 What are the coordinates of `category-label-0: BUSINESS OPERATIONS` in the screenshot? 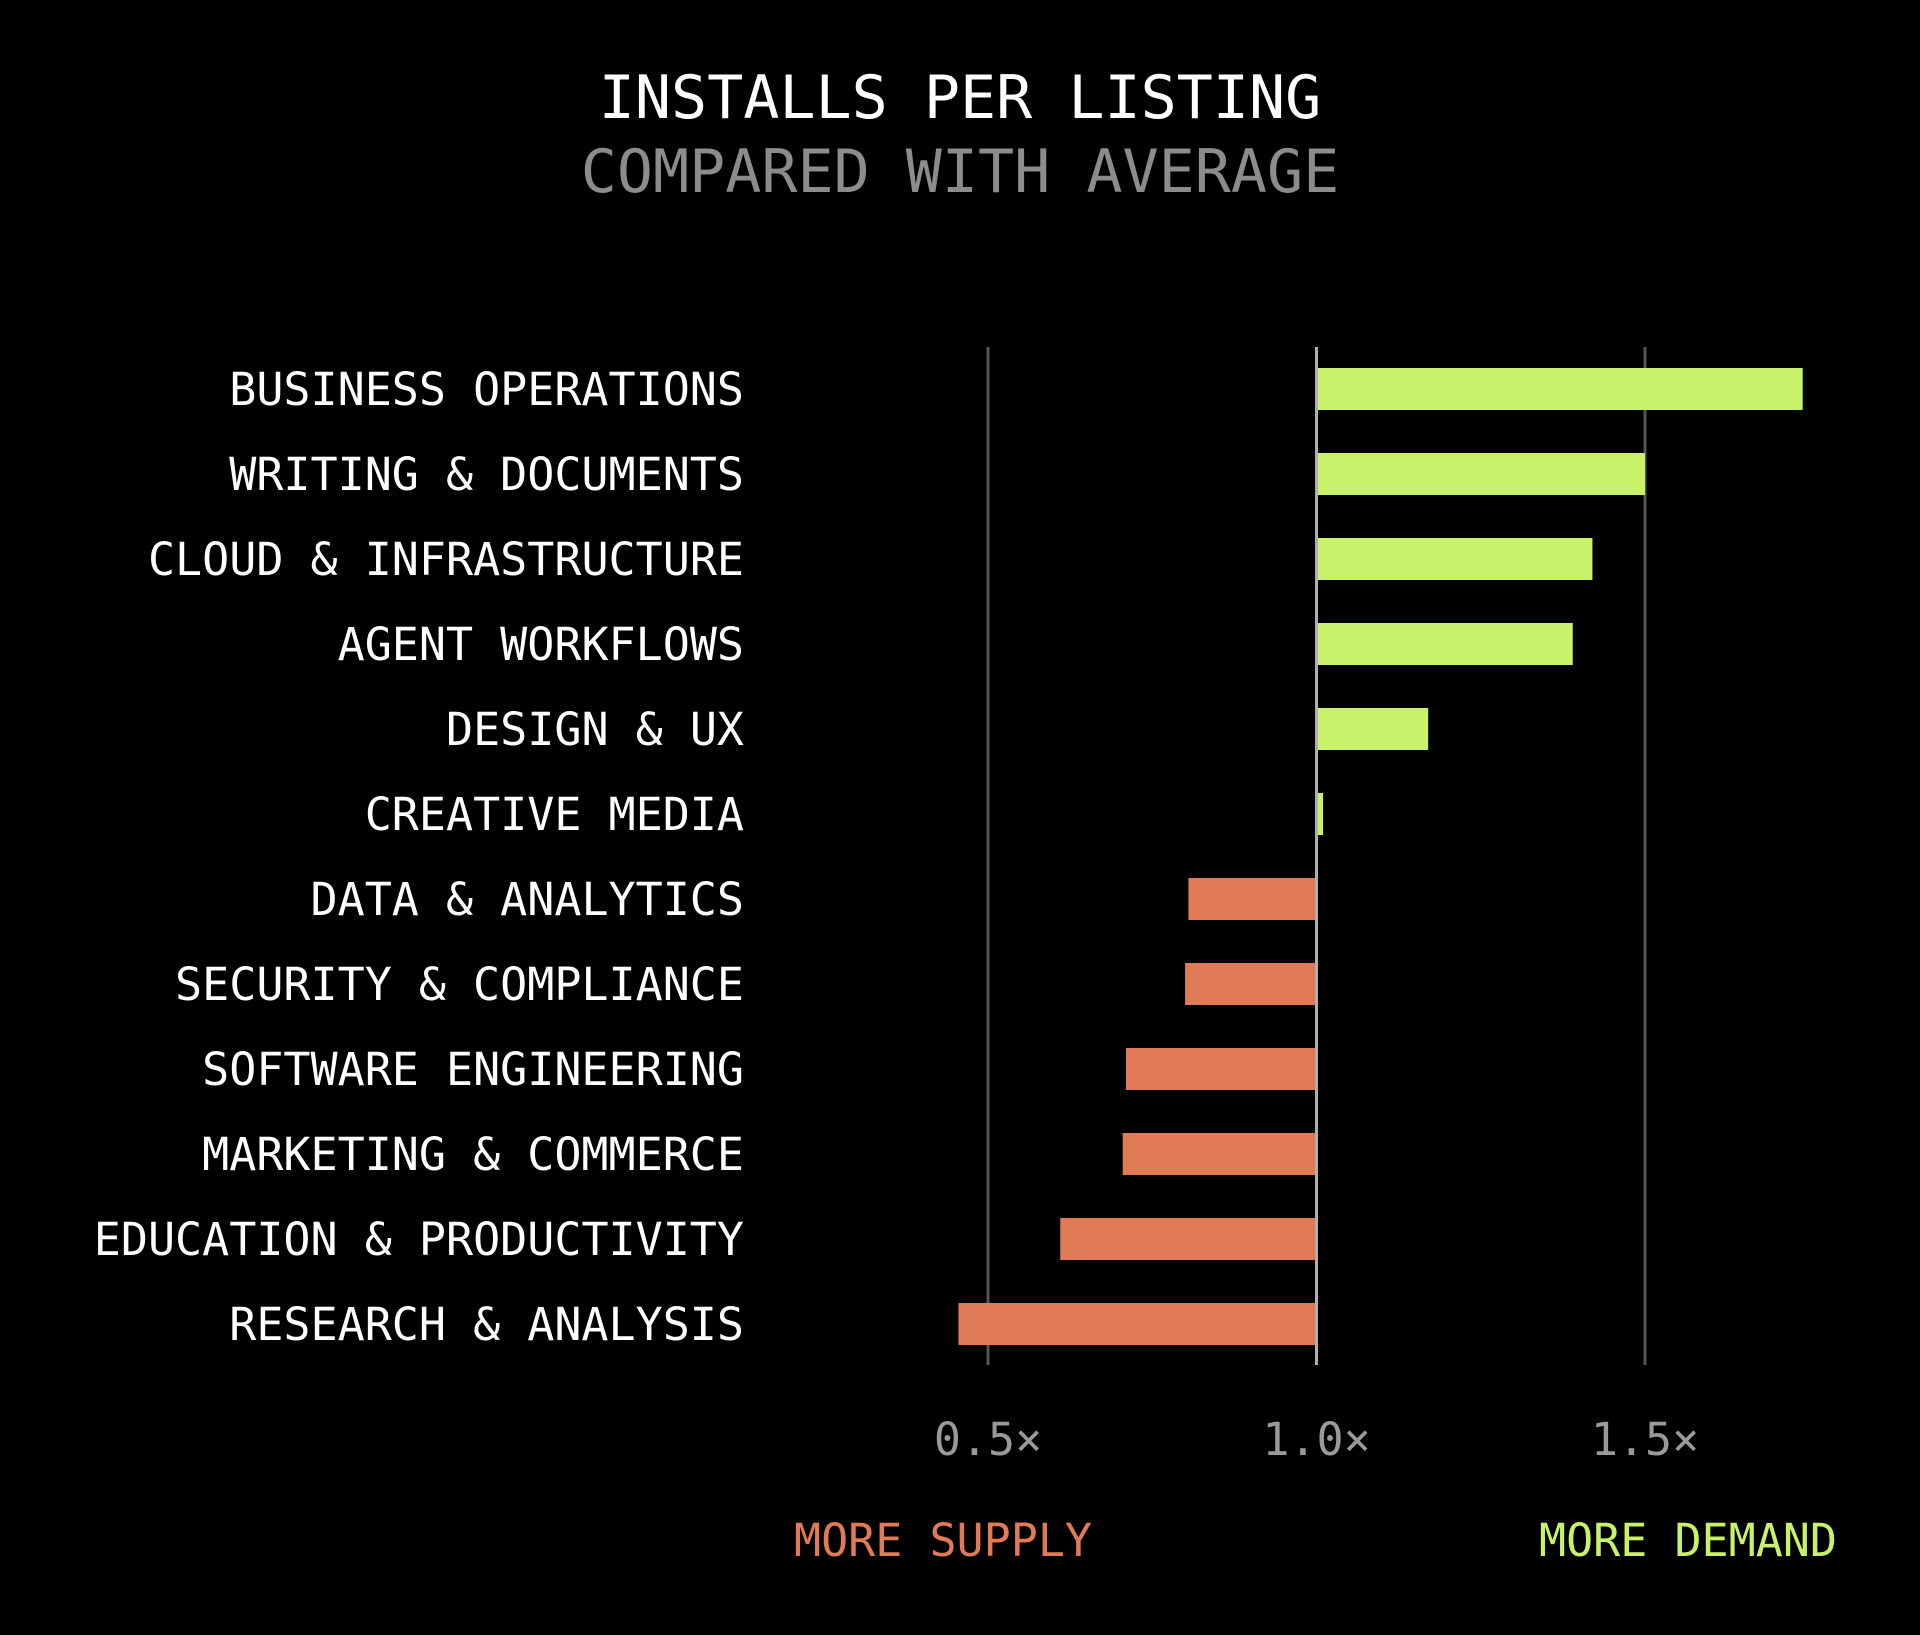 It's located at (486, 389).